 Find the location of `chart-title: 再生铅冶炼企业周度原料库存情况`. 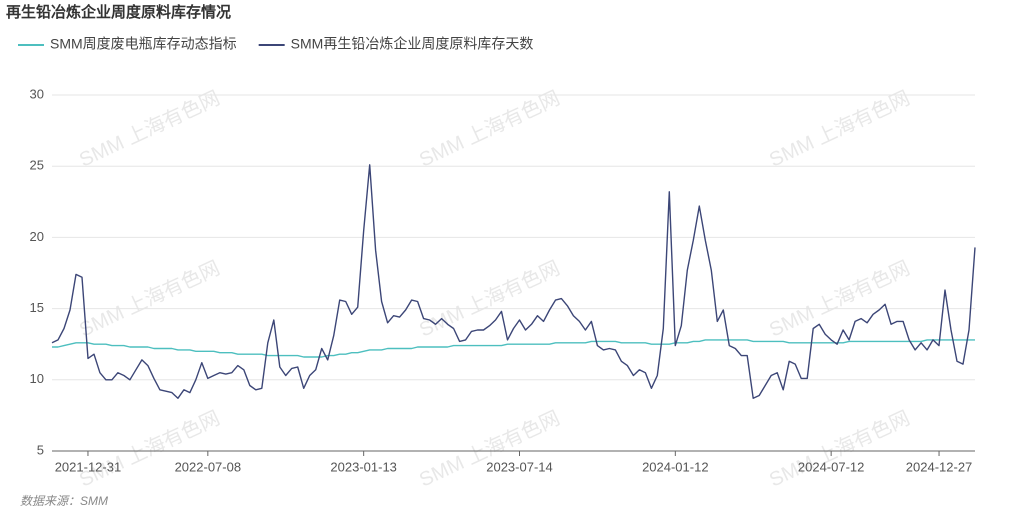

chart-title: 再生铅冶炼企业周度原料库存情况 is located at coordinates (118, 12).